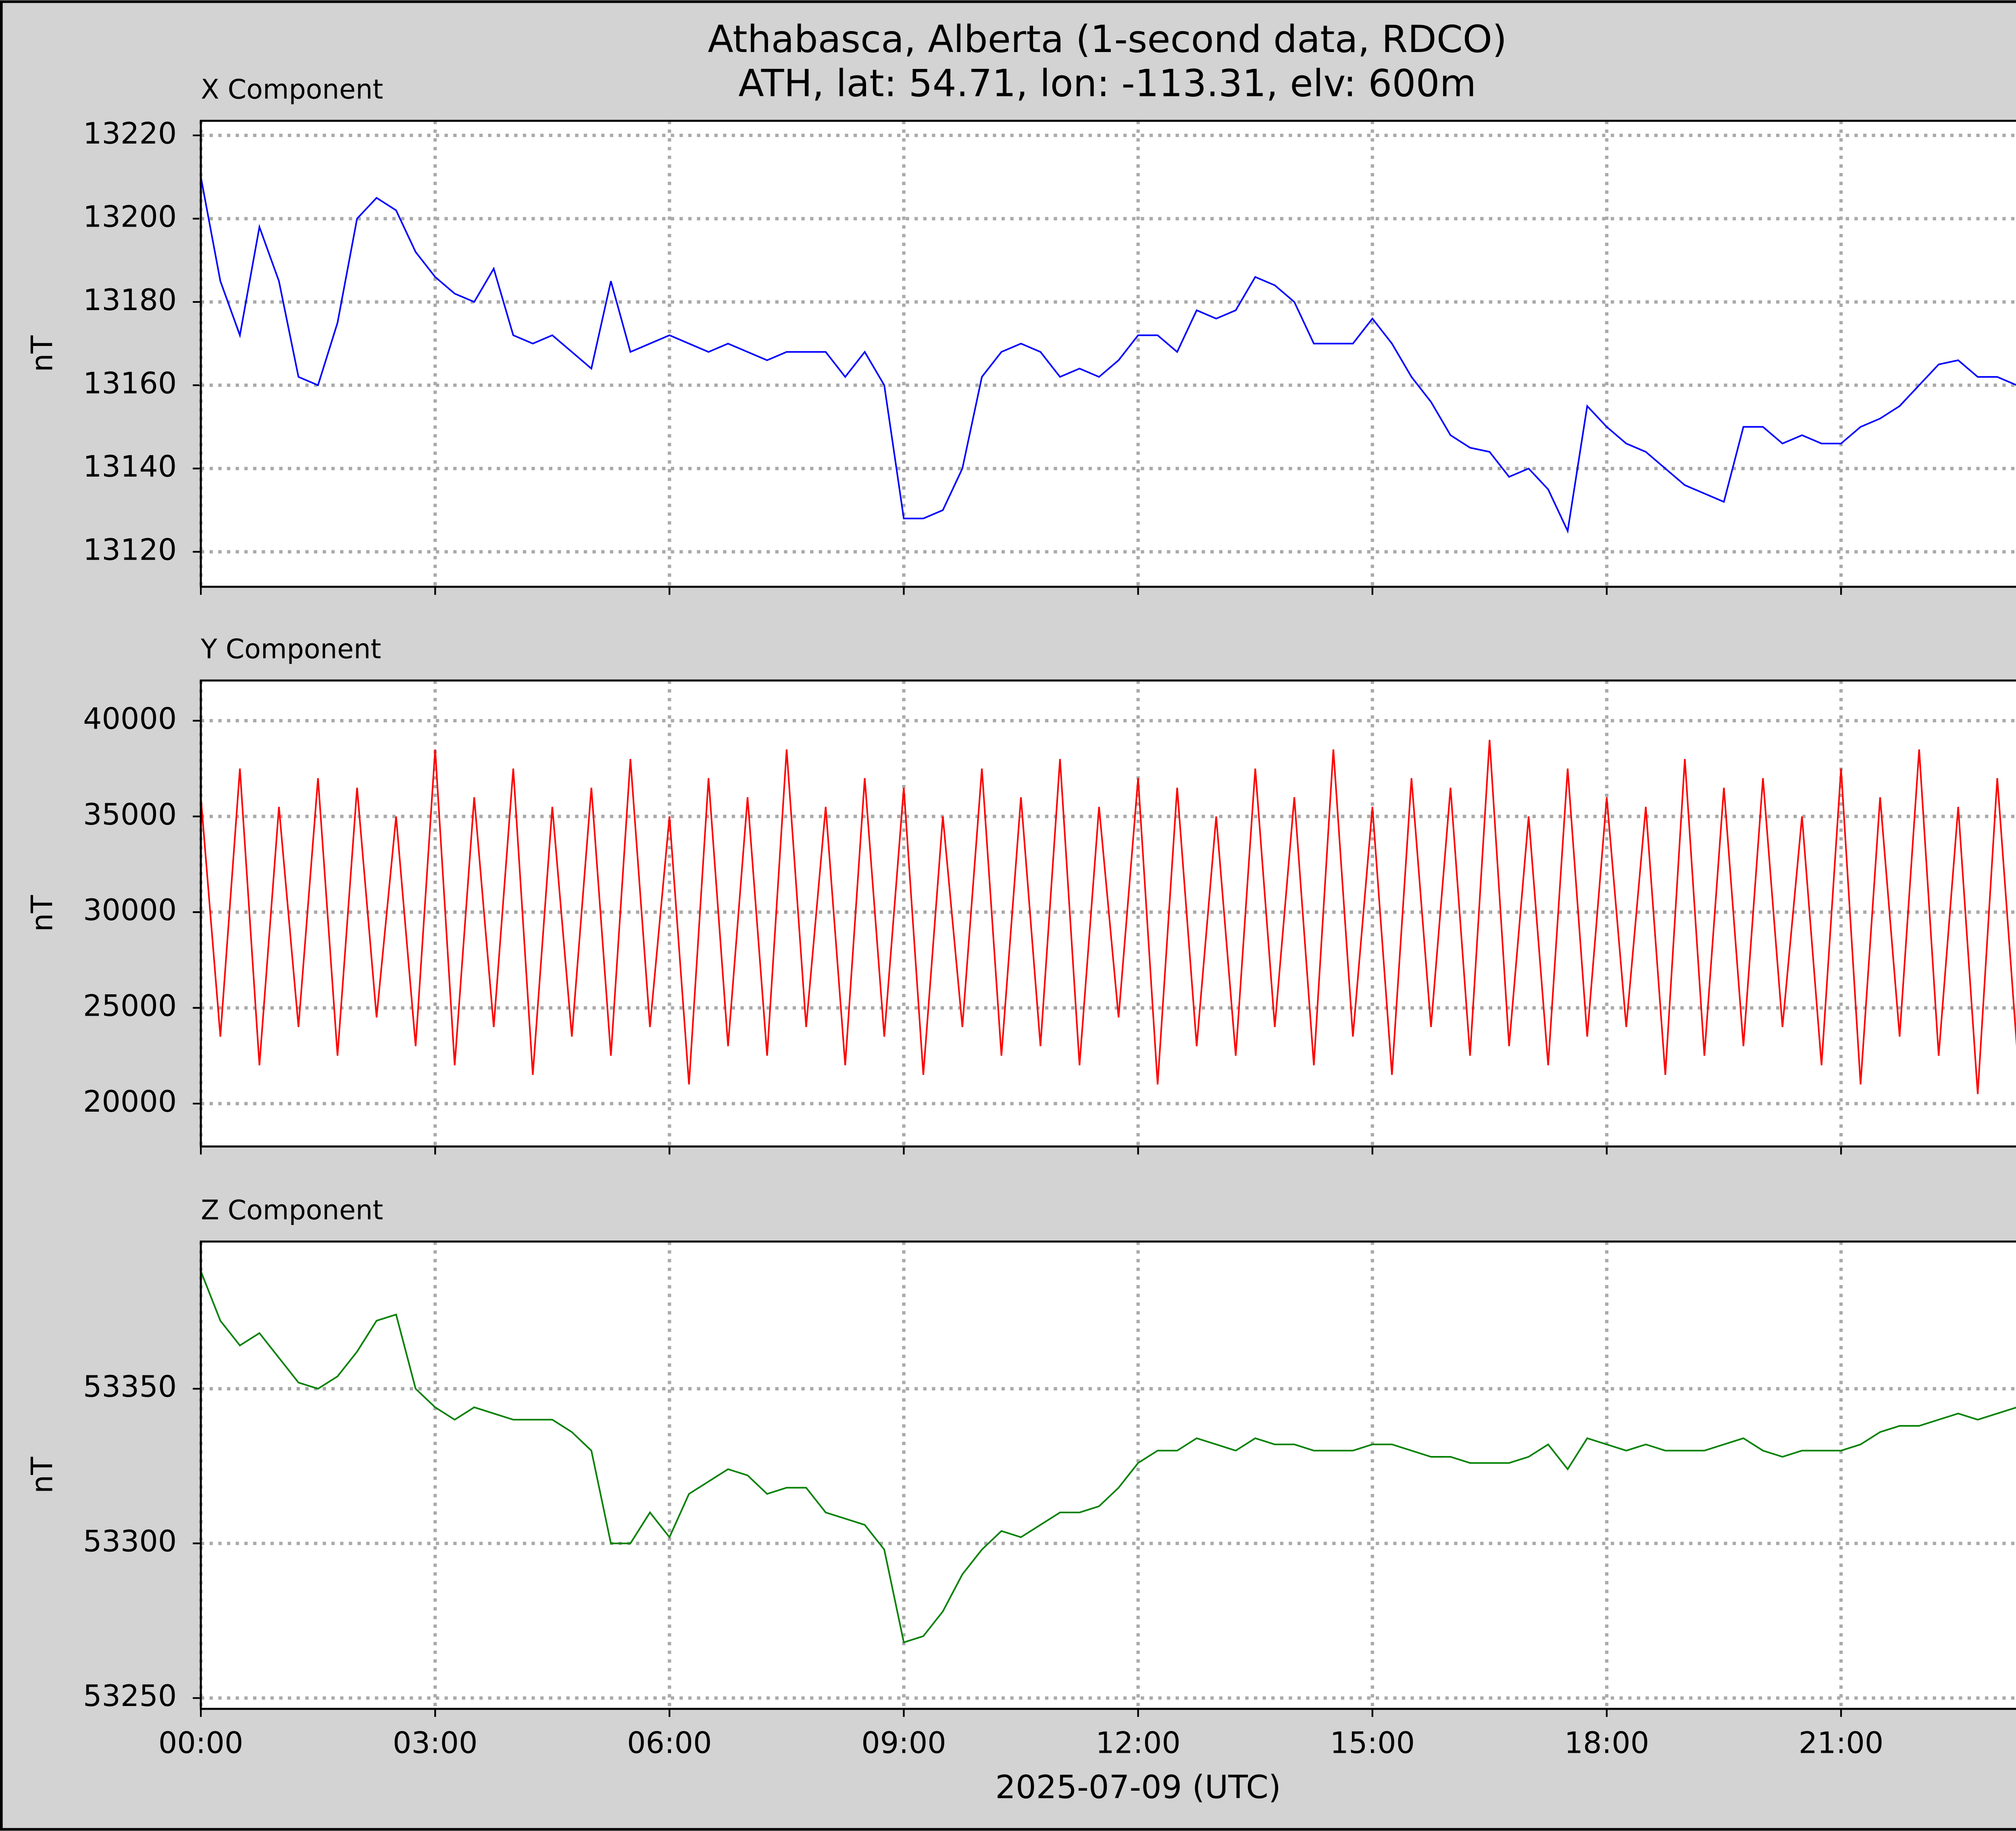 This screenshot has height=1831, width=2016. I want to click on x-tick-label: 06:00, so click(669, 1743).